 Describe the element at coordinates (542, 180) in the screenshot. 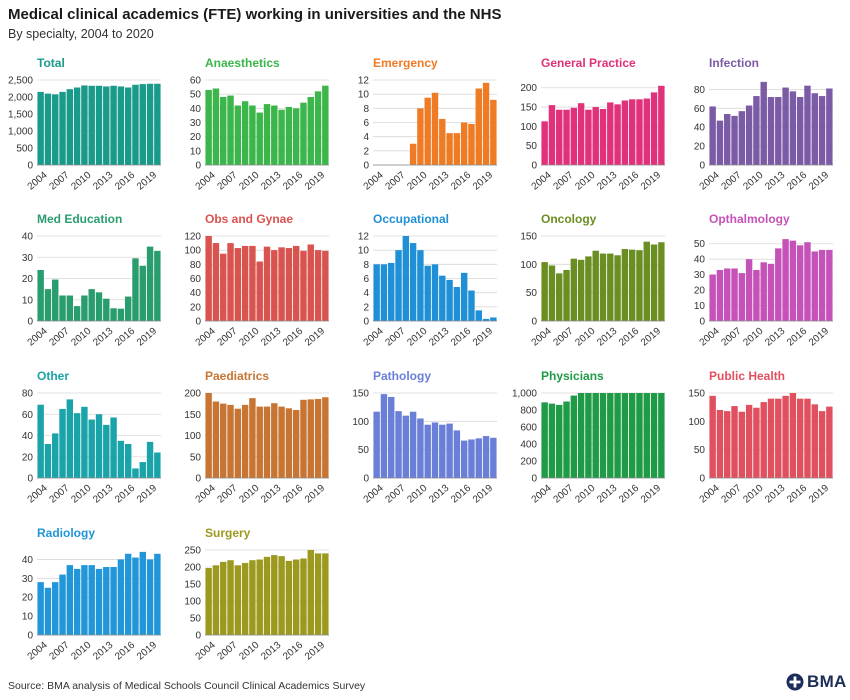

I see `x-tick-label-general-practice: 2004` at that location.